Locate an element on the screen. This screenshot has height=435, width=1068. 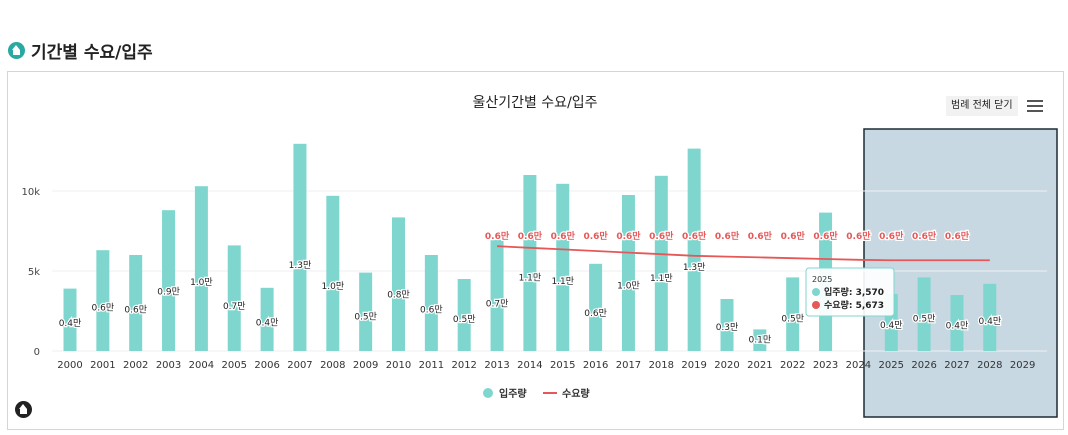
legend-item-supply: 입주량 is located at coordinates (505, 393).